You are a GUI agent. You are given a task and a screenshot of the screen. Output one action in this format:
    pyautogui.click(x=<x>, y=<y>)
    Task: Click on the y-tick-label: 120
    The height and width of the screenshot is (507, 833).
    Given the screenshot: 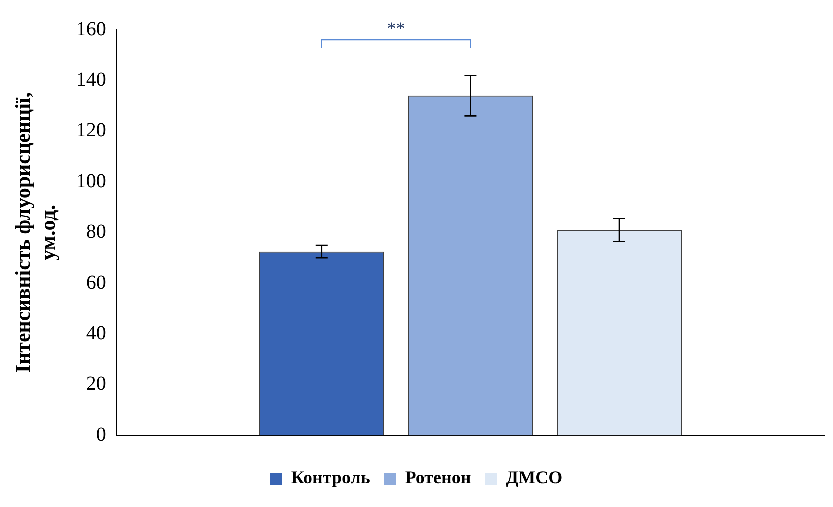 What is the action you would take?
    pyautogui.click(x=91, y=131)
    